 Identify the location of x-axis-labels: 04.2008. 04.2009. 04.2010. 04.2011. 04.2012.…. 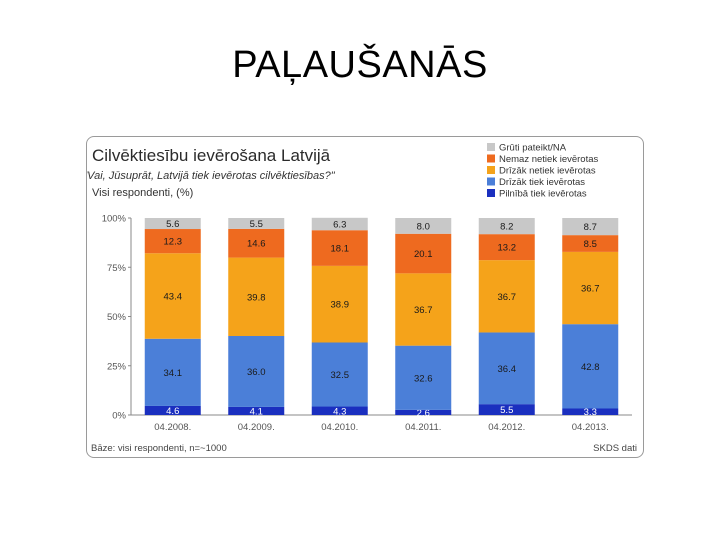
(381, 427).